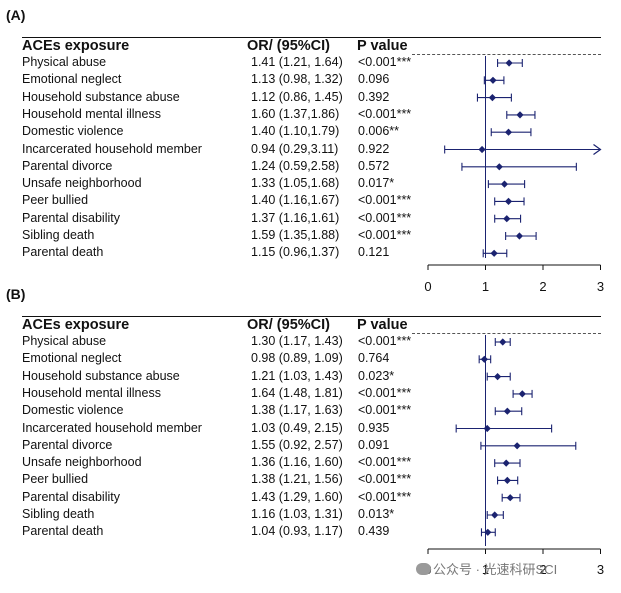 The image size is (621, 593). Describe the element at coordinates (295, 235) in the screenshot. I see `or-ci-value: 1.59 (1.35,1.88)` at that location.